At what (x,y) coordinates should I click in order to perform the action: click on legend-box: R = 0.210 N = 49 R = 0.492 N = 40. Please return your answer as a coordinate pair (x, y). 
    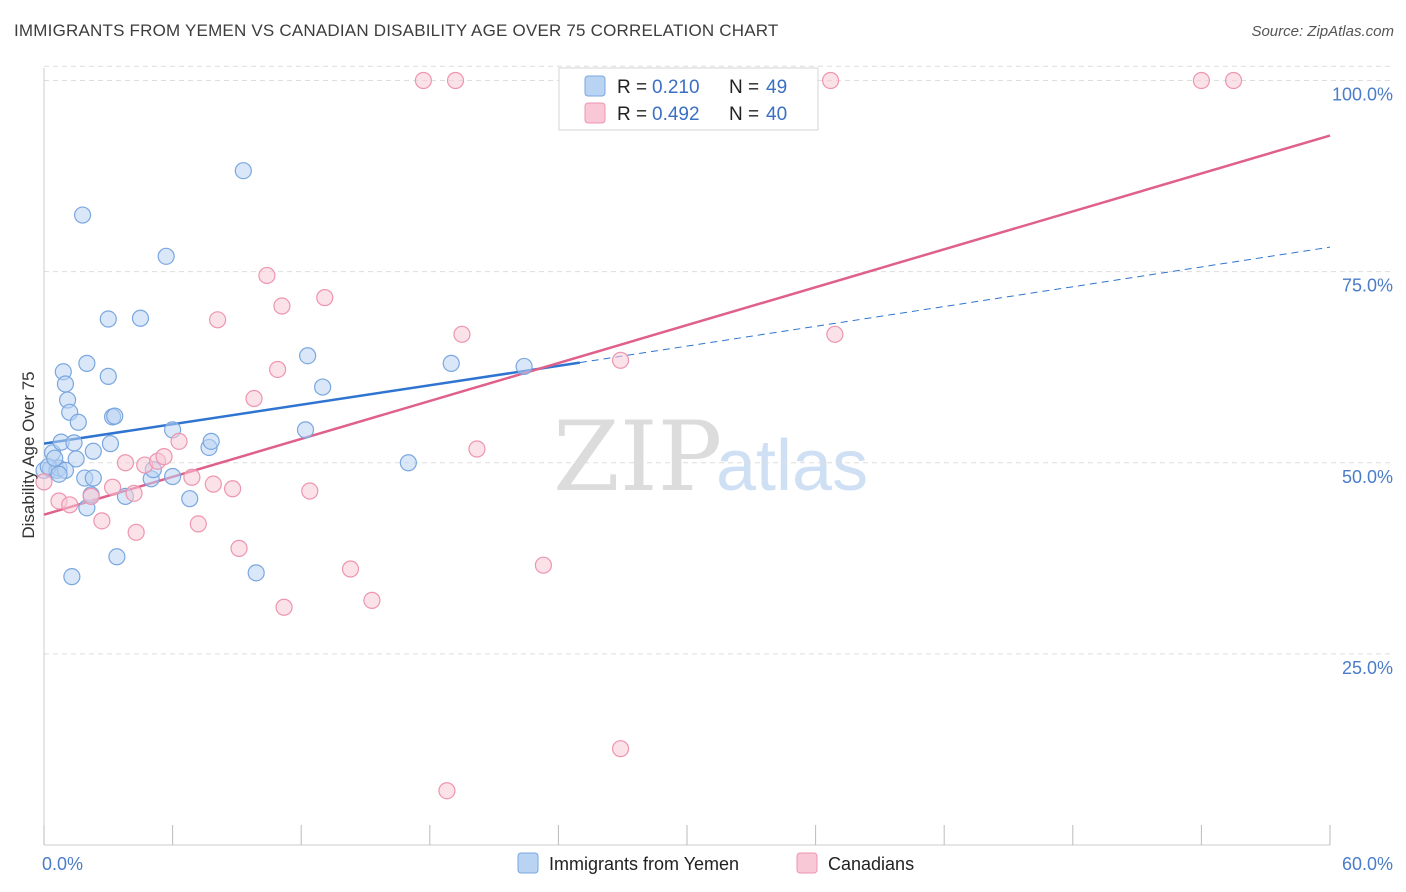
    Looking at the image, I should click on (688, 99).